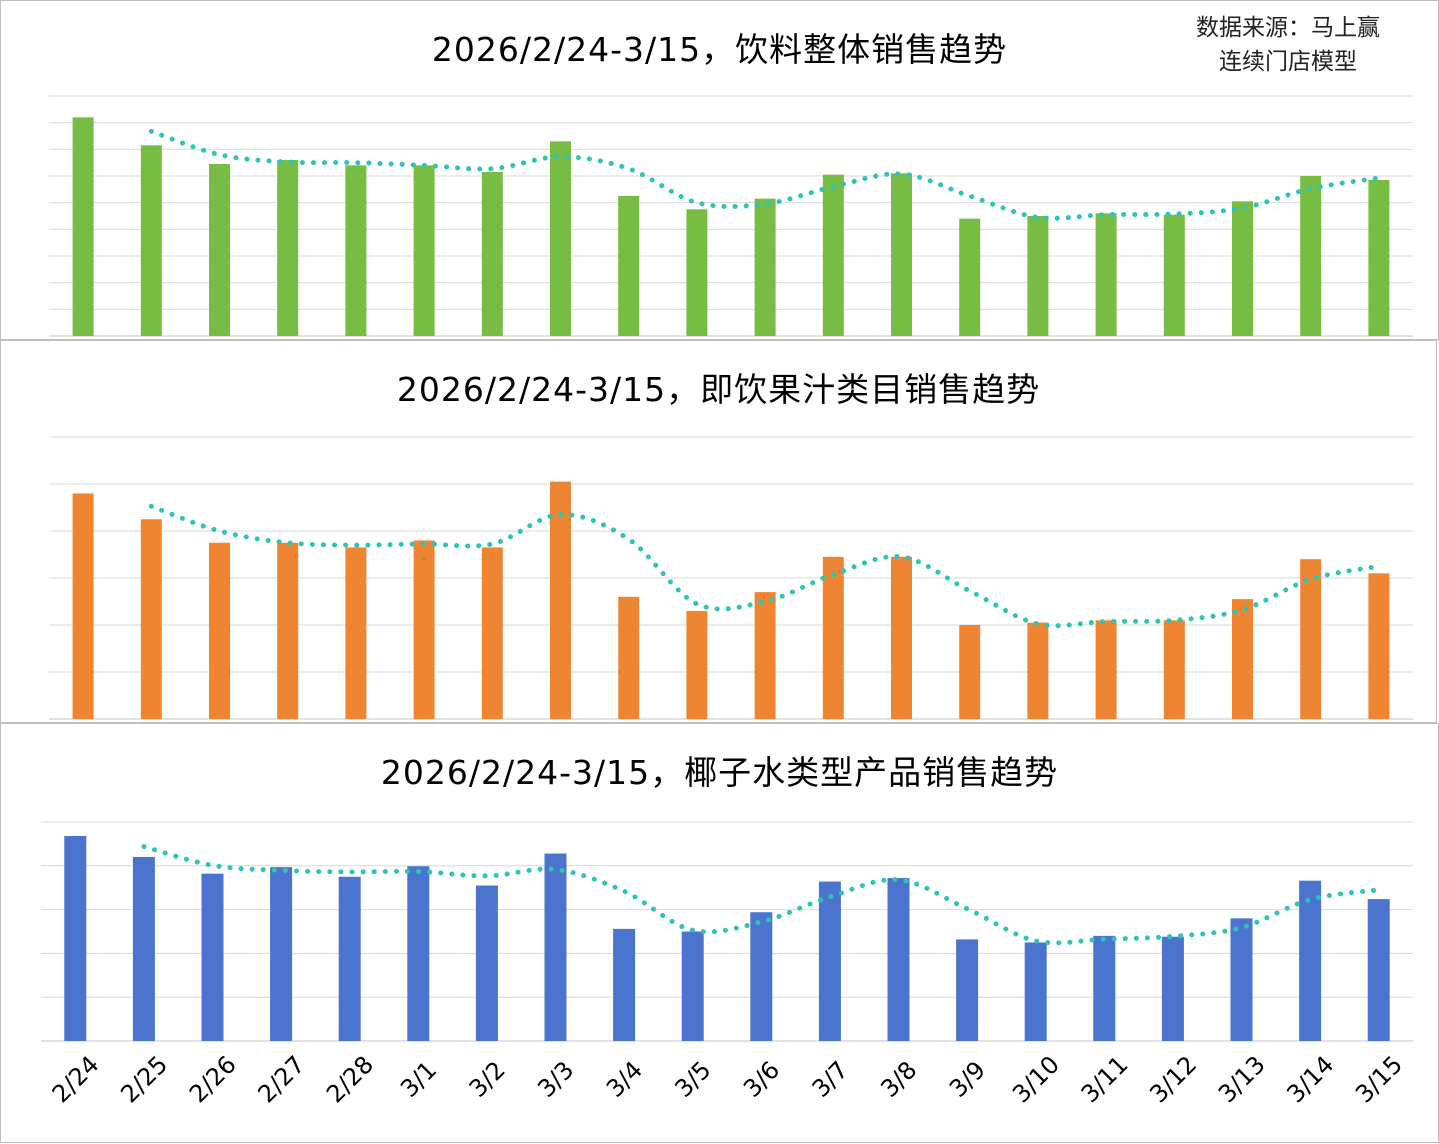  Describe the element at coordinates (719, 49) in the screenshot. I see `chart-title-overall-beverage: 2026/2/24-3/15，饮料整体销售趋势` at that location.